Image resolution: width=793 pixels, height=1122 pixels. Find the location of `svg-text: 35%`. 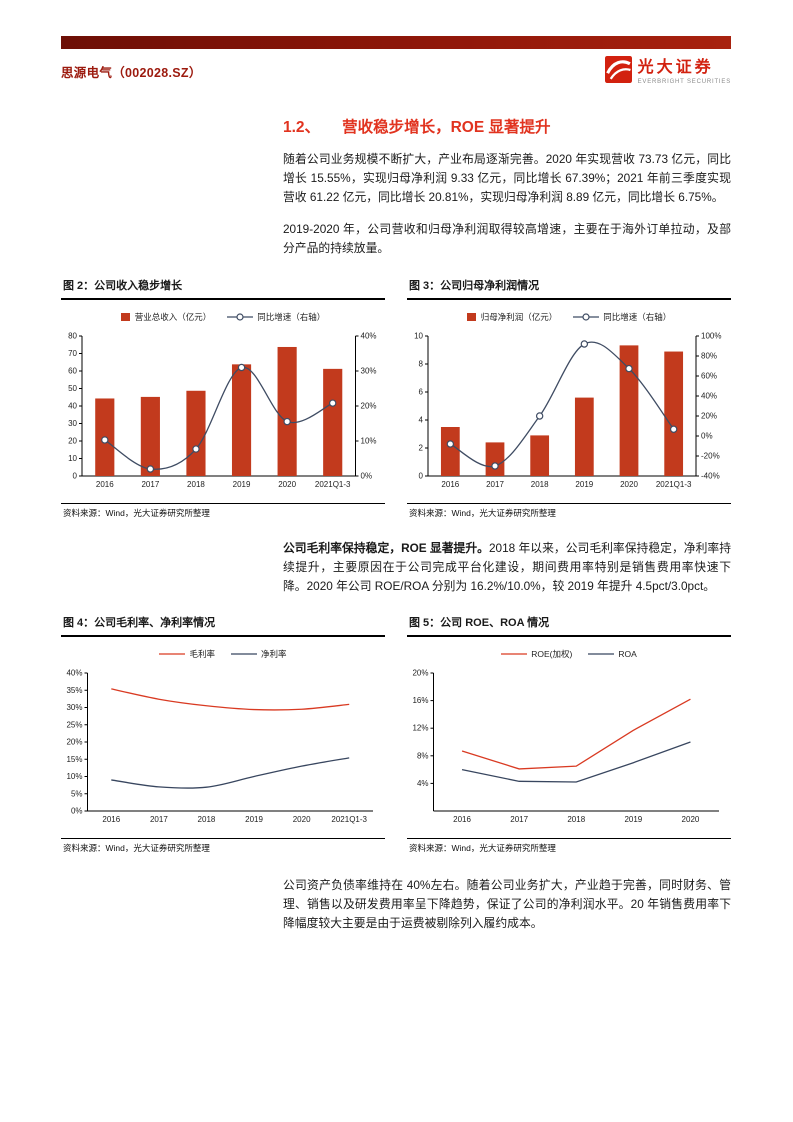

svg-text: 35% is located at coordinates (74, 690).